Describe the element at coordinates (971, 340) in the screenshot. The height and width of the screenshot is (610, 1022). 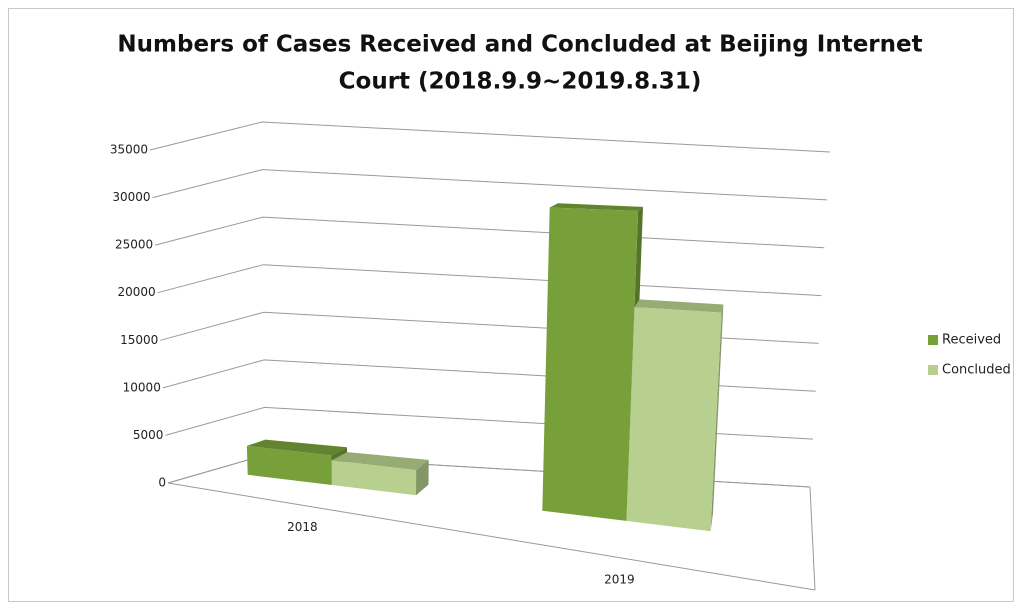
I see `legend-label: Received` at that location.